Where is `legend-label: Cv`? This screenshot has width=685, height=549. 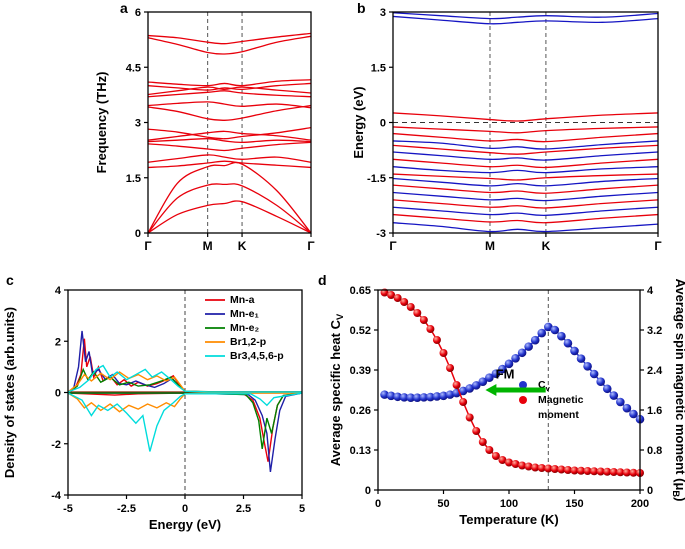 legend-label: Cv is located at coordinates (544, 386).